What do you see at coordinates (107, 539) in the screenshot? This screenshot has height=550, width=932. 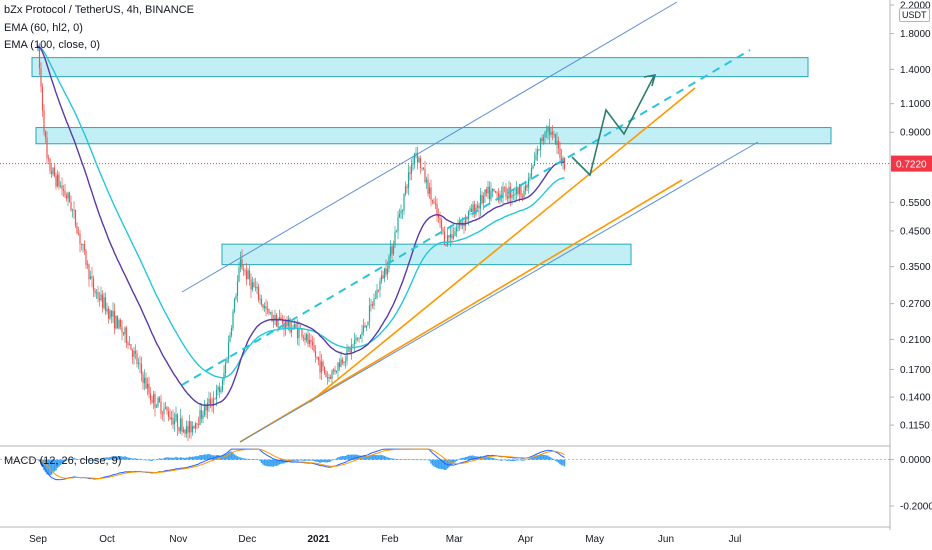 I see `time-axis-label: Oct` at bounding box center [107, 539].